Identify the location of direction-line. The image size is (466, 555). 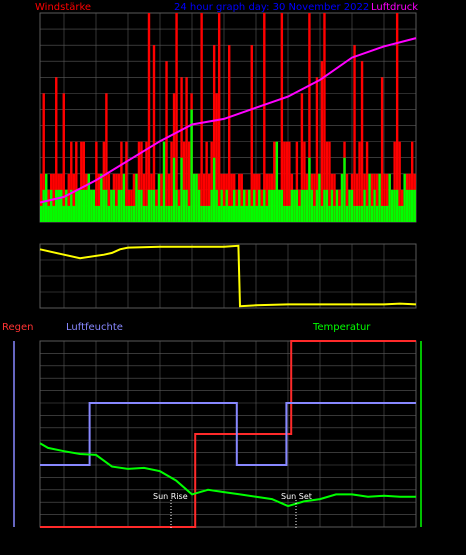
(228, 276).